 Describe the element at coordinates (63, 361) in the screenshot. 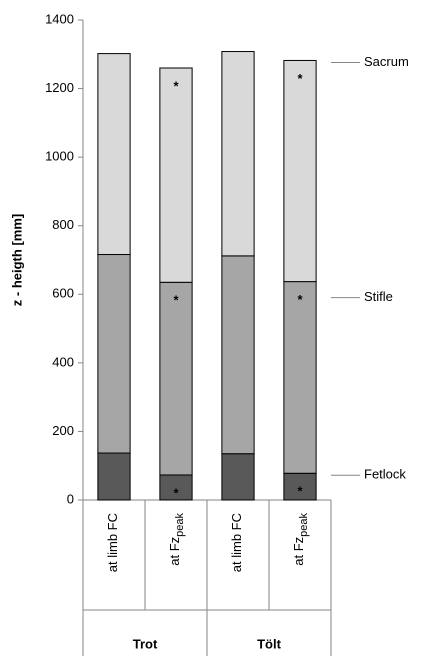

I see `y-tick-label: 400` at that location.